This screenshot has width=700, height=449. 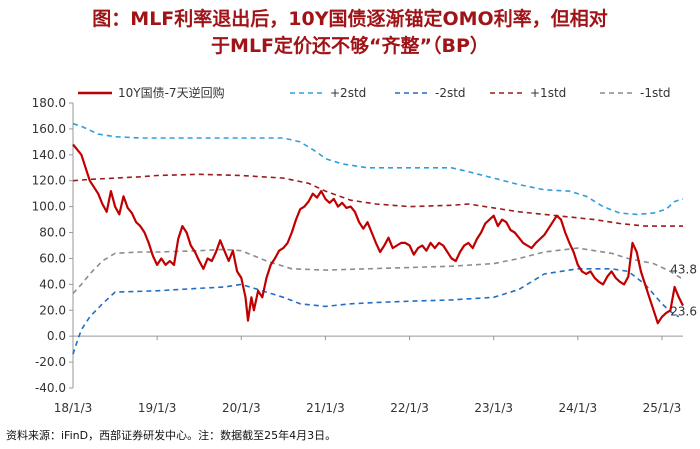 What do you see at coordinates (171, 92) in the screenshot?
I see `legend-label: 10Y国债-7天逆回购` at bounding box center [171, 92].